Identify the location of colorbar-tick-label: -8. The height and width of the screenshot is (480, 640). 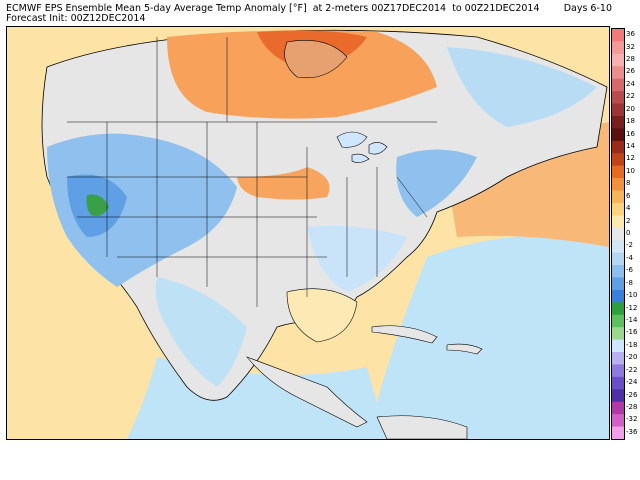
(629, 282).